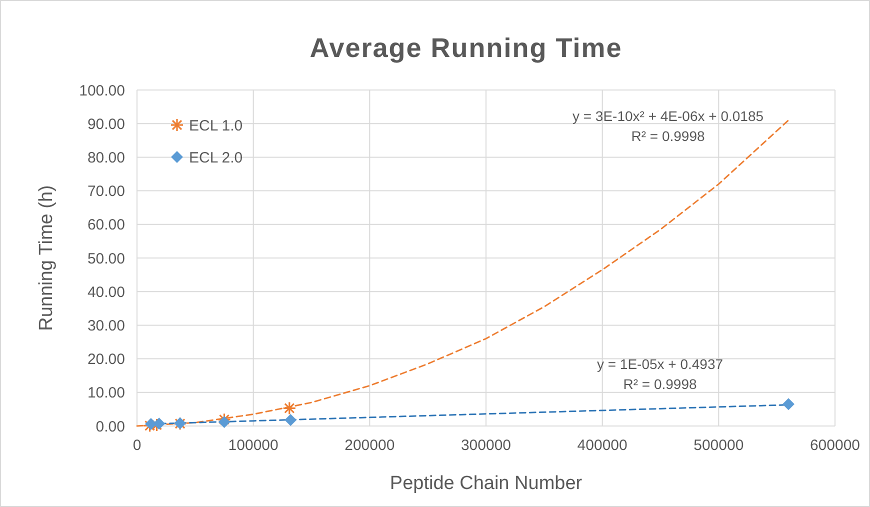  I want to click on x-tick-label: 500000, so click(719, 445).